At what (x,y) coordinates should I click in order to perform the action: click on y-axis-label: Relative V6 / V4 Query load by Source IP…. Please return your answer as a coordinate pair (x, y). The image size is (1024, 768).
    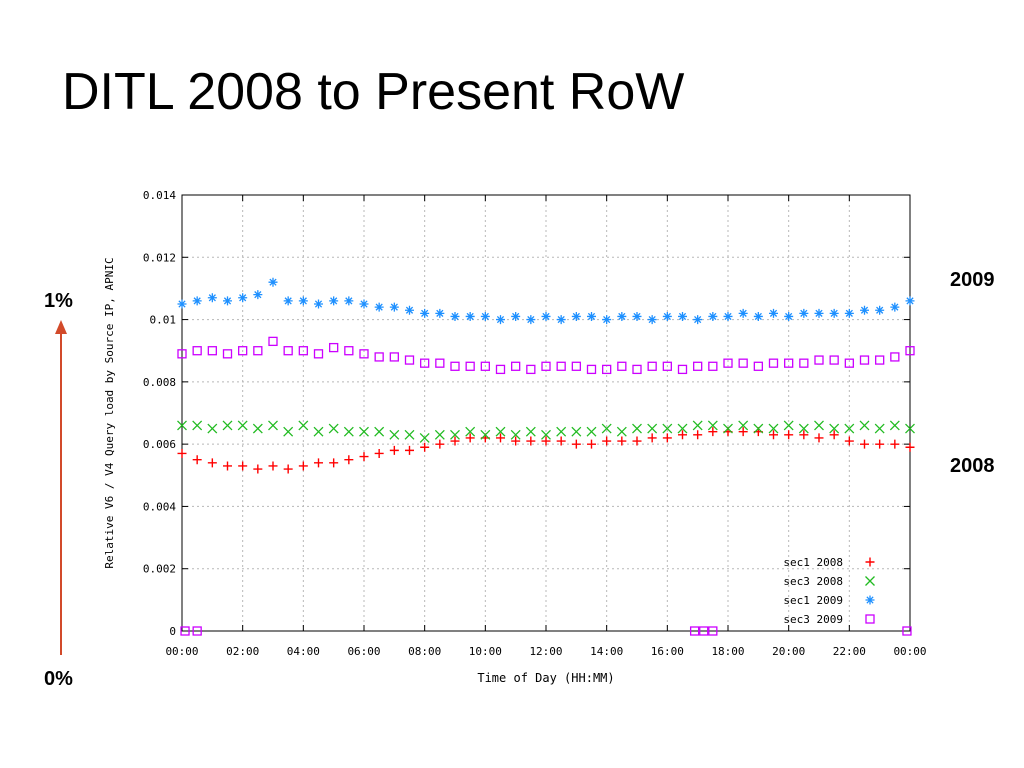
    Looking at the image, I should click on (109, 412).